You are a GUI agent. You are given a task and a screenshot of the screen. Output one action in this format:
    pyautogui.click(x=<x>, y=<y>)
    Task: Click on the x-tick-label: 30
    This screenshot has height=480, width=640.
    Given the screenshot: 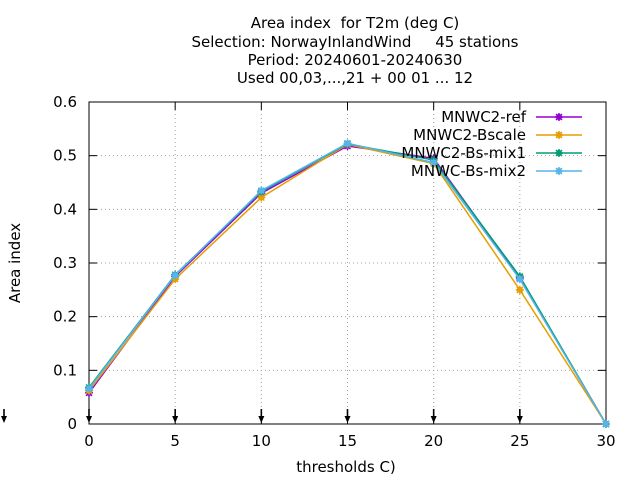 What is the action you would take?
    pyautogui.click(x=605, y=441)
    